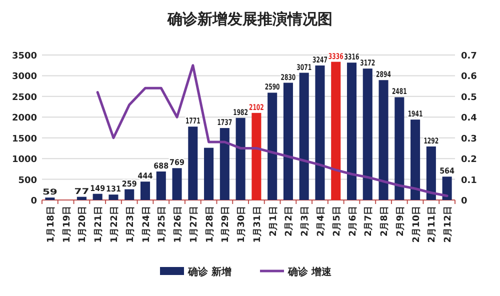 Image resolution: width=500 pixels, height=296 pixels. What do you see at coordinates (469, 181) in the screenshot?
I see `y2-tick-label: 0.1` at bounding box center [469, 181].